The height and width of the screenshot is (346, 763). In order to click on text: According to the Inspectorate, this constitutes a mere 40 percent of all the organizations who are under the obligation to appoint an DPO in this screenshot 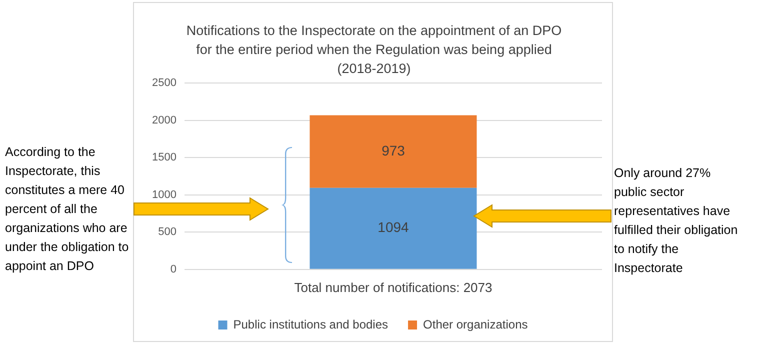, I will do `click(67, 209)`.